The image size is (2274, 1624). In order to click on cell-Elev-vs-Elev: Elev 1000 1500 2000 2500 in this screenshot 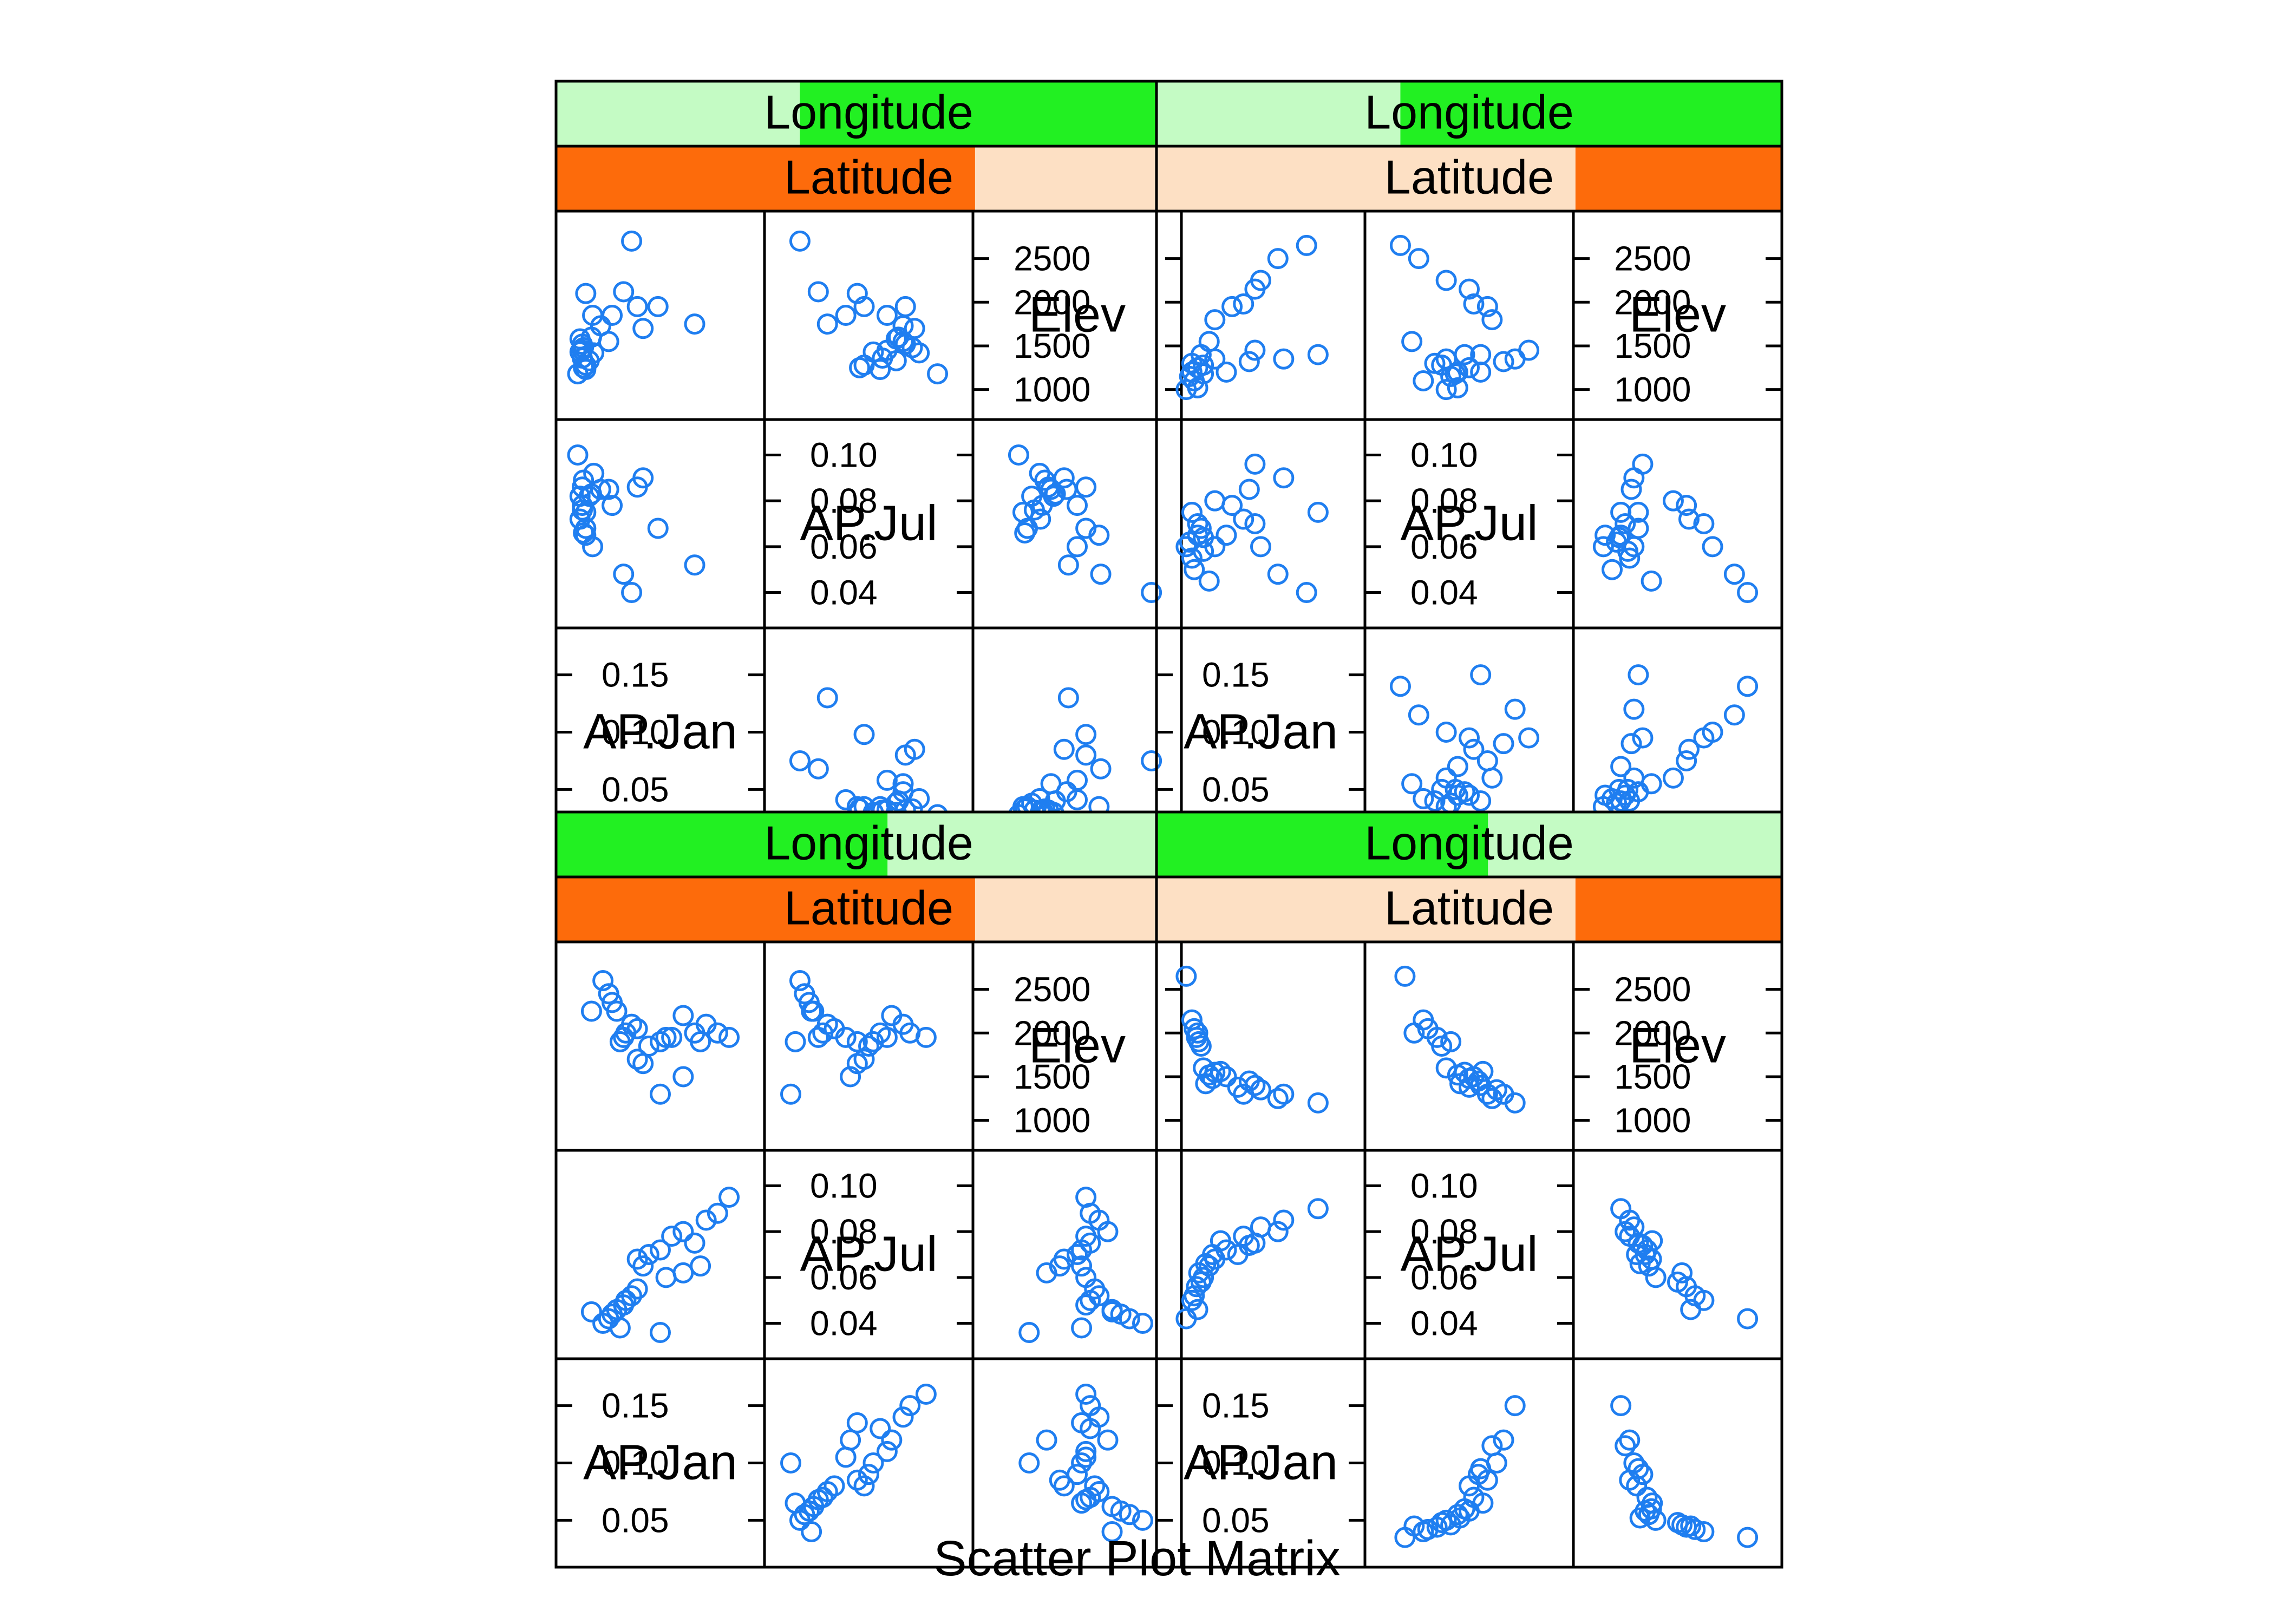, I will do `click(1678, 315)`.